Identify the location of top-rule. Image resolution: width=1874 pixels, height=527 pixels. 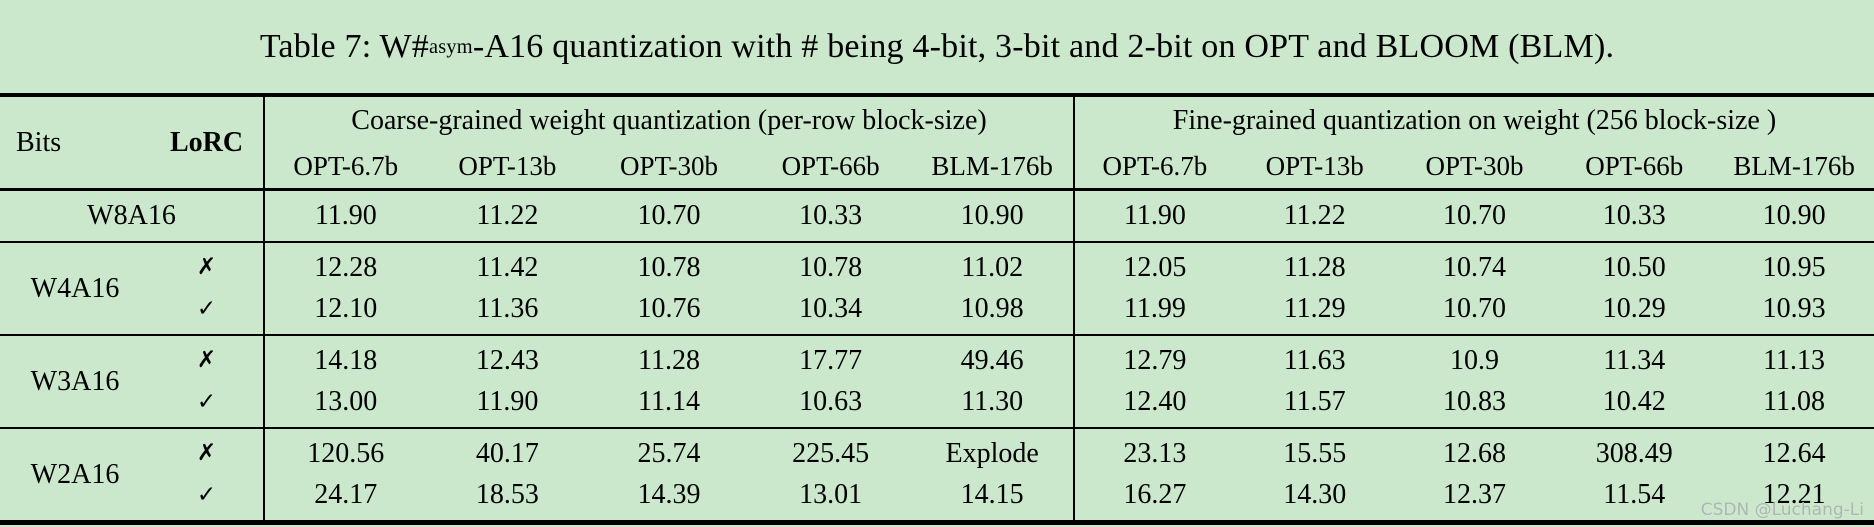
(937, 95).